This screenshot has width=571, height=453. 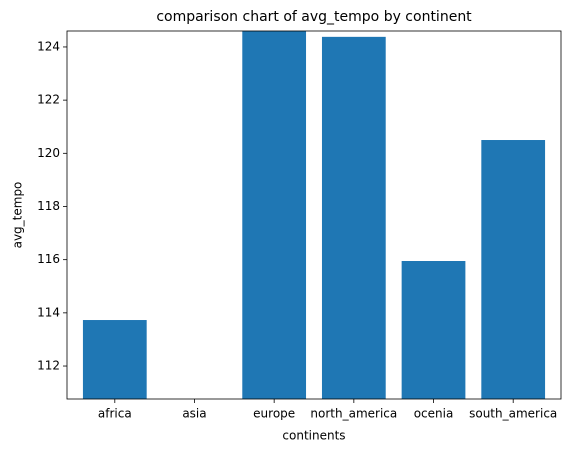 I want to click on x-axis-label: continents, so click(x=313, y=436).